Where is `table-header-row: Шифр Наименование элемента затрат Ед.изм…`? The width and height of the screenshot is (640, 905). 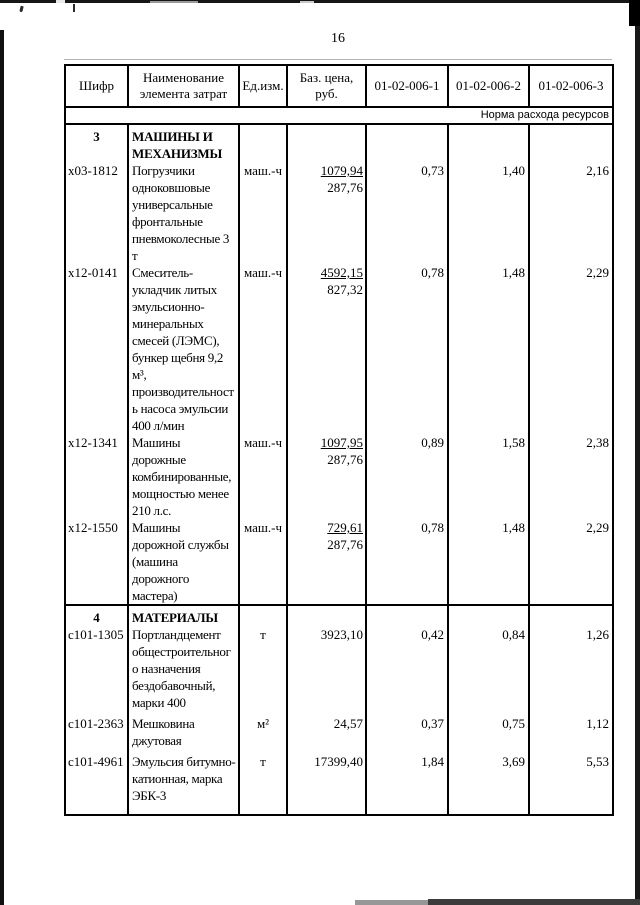
table-header-row: Шифр Наименование элемента затрат Ед.изм… is located at coordinates (339, 86).